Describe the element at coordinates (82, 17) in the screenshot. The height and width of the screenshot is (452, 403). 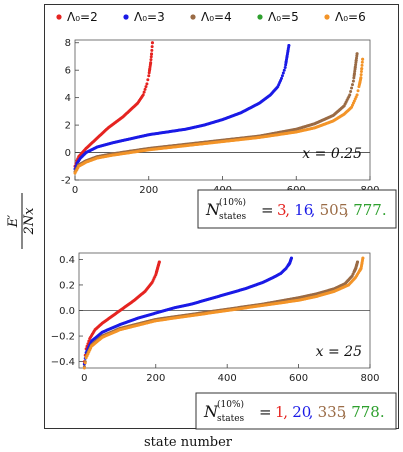
I see `legend-label: Λ₀=2` at that location.